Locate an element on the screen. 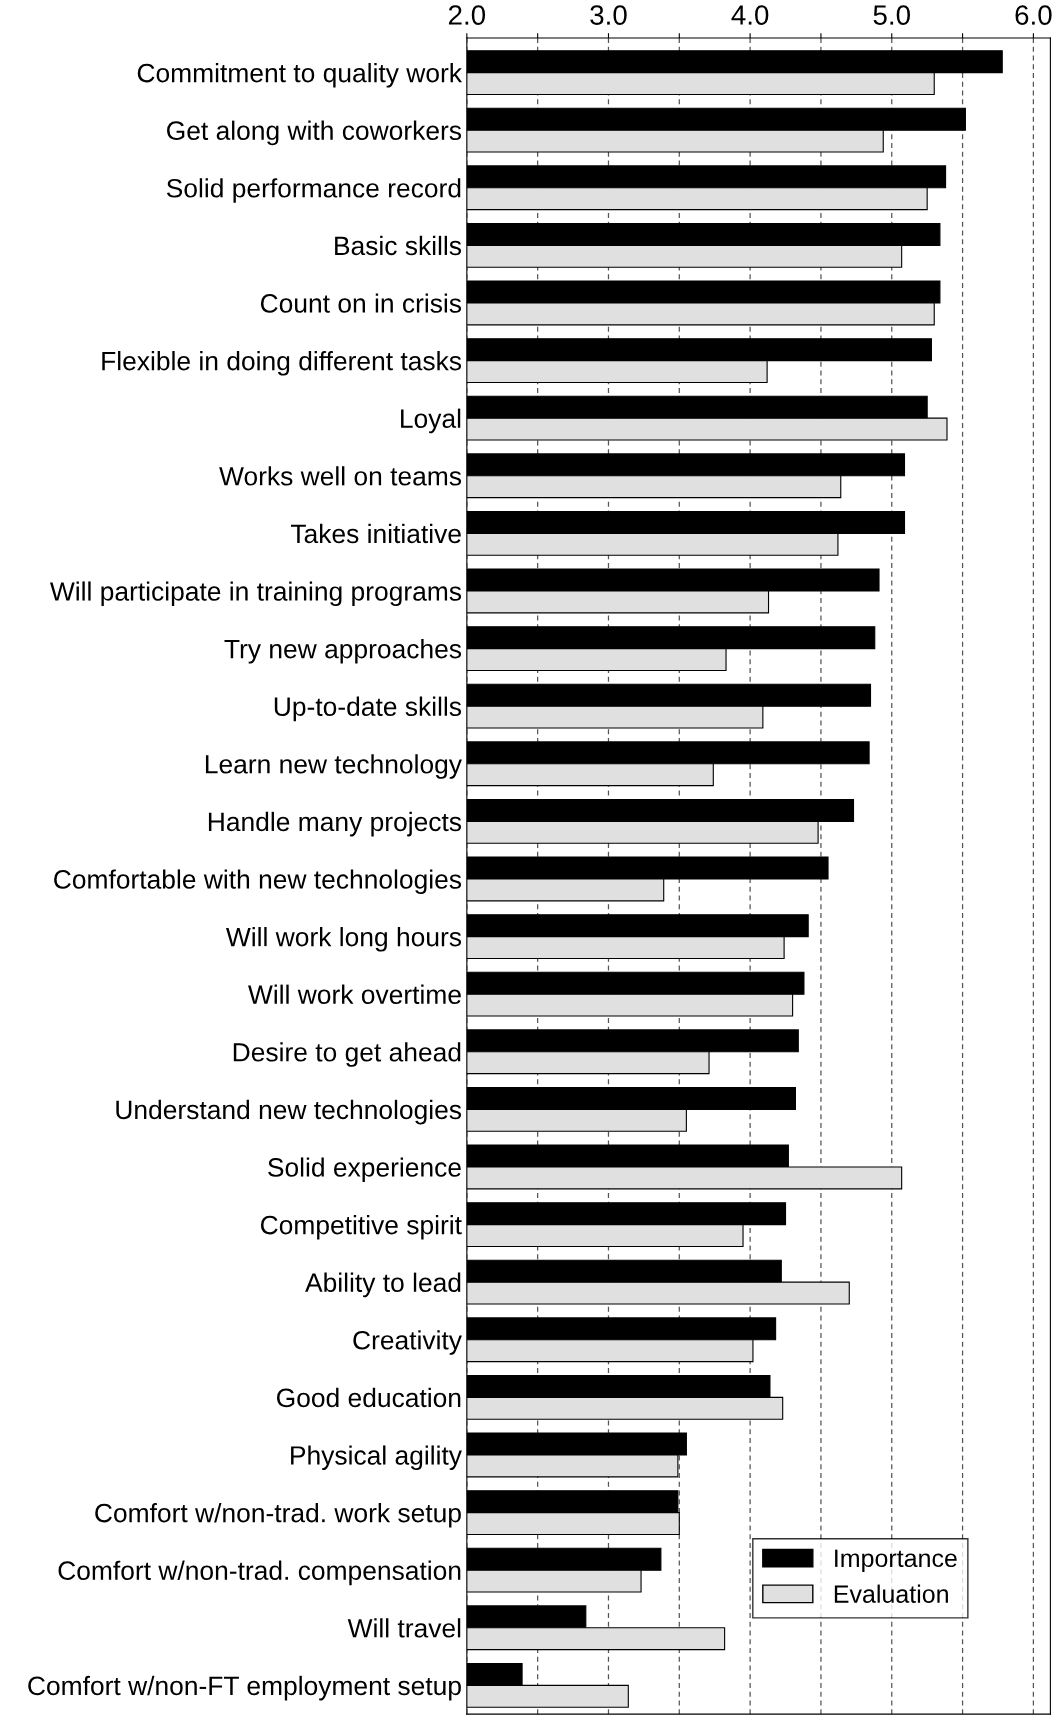 The image size is (1061, 1728). y-tick-label: Physical agility is located at coordinates (376, 1458).